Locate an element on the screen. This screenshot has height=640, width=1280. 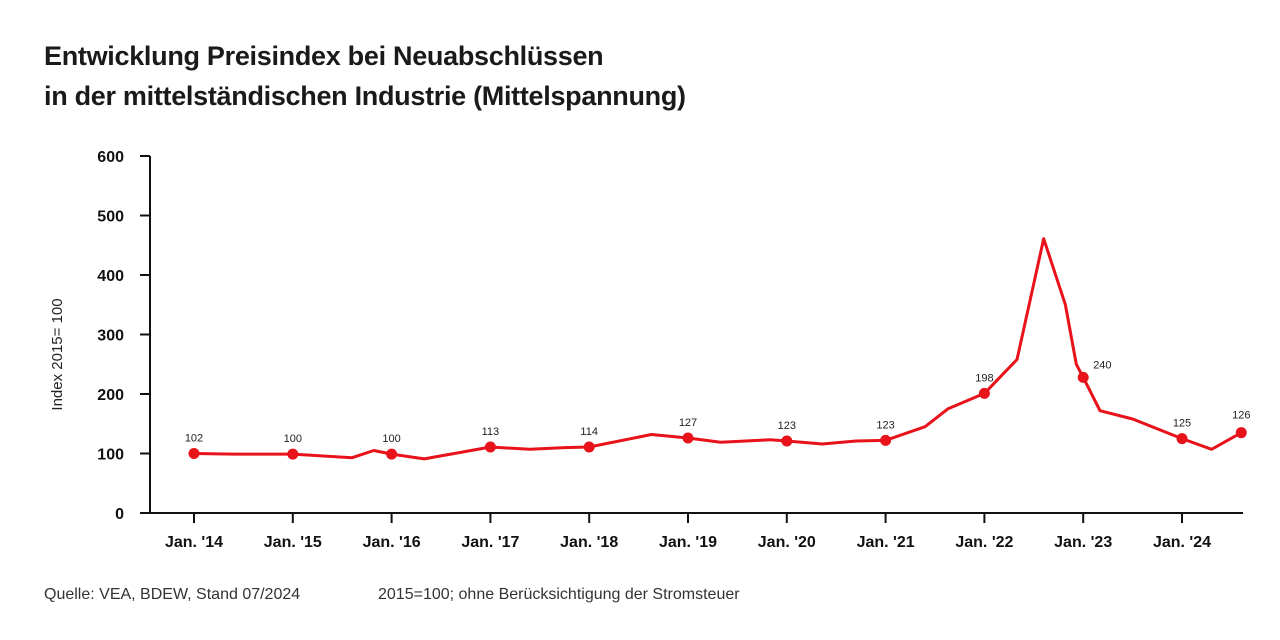
x-tick-label: Jan. '19 is located at coordinates (688, 542).